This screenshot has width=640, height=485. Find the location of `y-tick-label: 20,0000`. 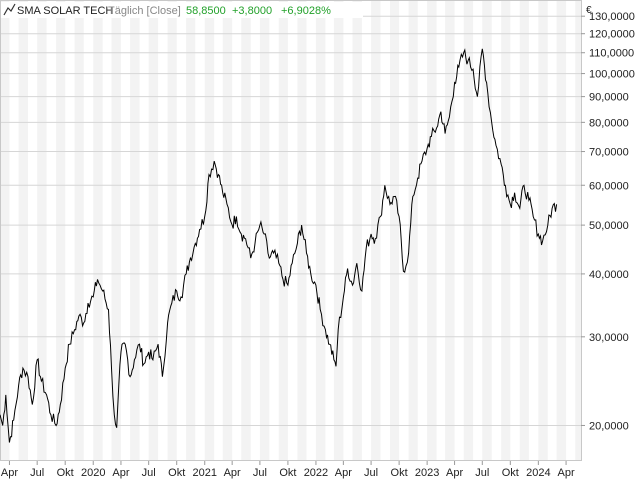

y-tick-label: 20,0000 is located at coordinates (609, 426).